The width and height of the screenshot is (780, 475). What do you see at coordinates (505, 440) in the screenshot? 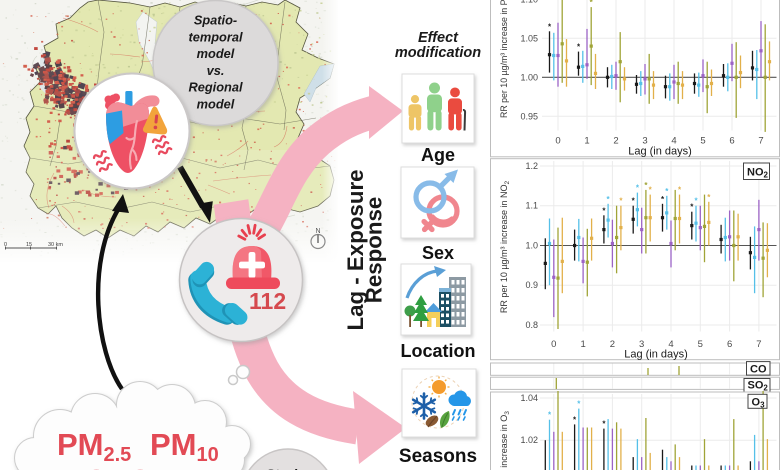
I see `svg-text: RR per 10 µg/m³ increase in O3` at bounding box center [505, 440].